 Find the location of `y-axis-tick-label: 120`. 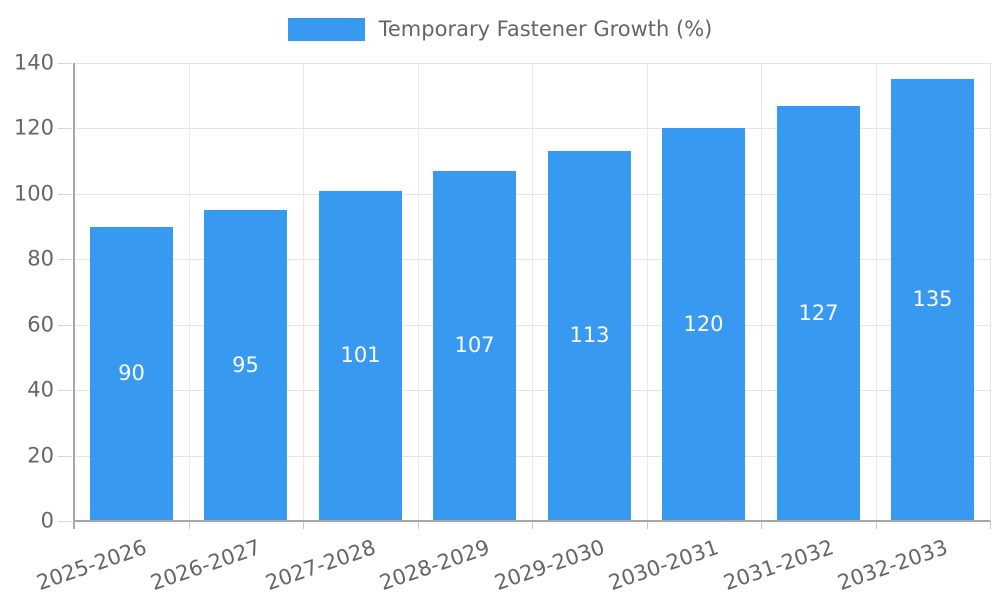

y-axis-tick-label: 120 is located at coordinates (33, 127).